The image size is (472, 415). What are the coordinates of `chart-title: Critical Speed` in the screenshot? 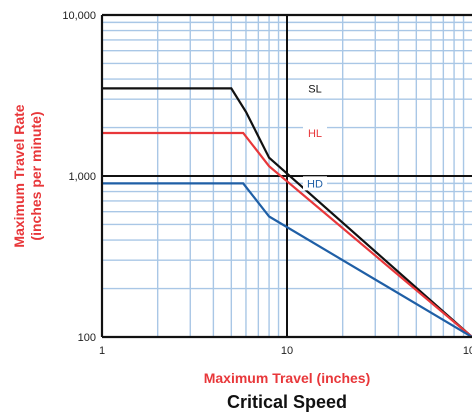 It's located at (287, 402).